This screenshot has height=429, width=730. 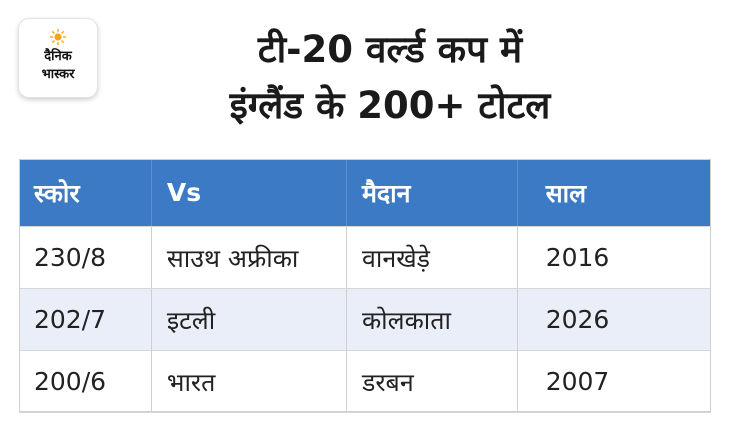 I want to click on cell-venue: कोलकाता, so click(x=432, y=319).